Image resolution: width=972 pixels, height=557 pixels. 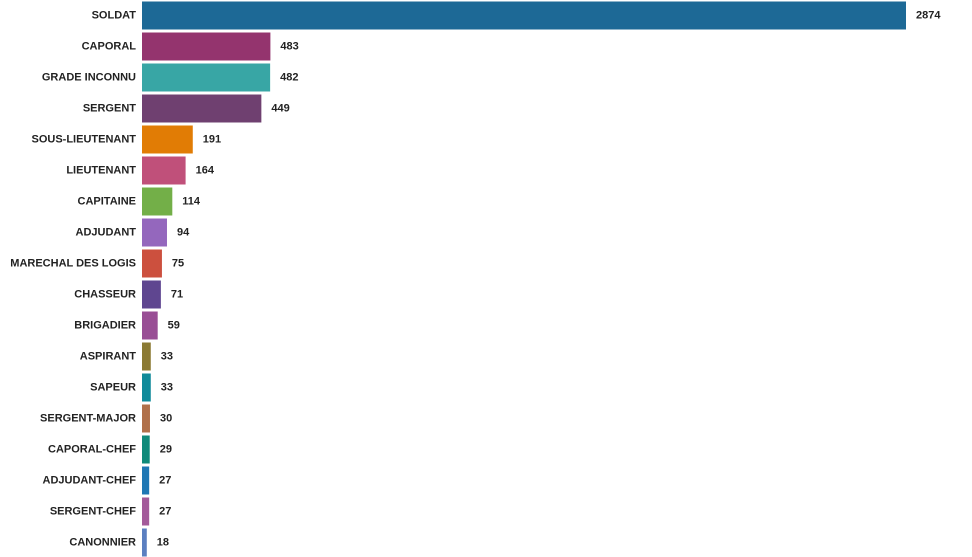 What do you see at coordinates (106, 233) in the screenshot?
I see `category-label: ADJUDANT` at bounding box center [106, 233].